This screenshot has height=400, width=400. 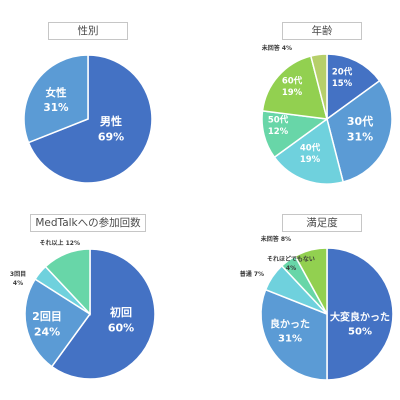 I want to click on pie-1-category-label-4: 60代, so click(x=292, y=80).